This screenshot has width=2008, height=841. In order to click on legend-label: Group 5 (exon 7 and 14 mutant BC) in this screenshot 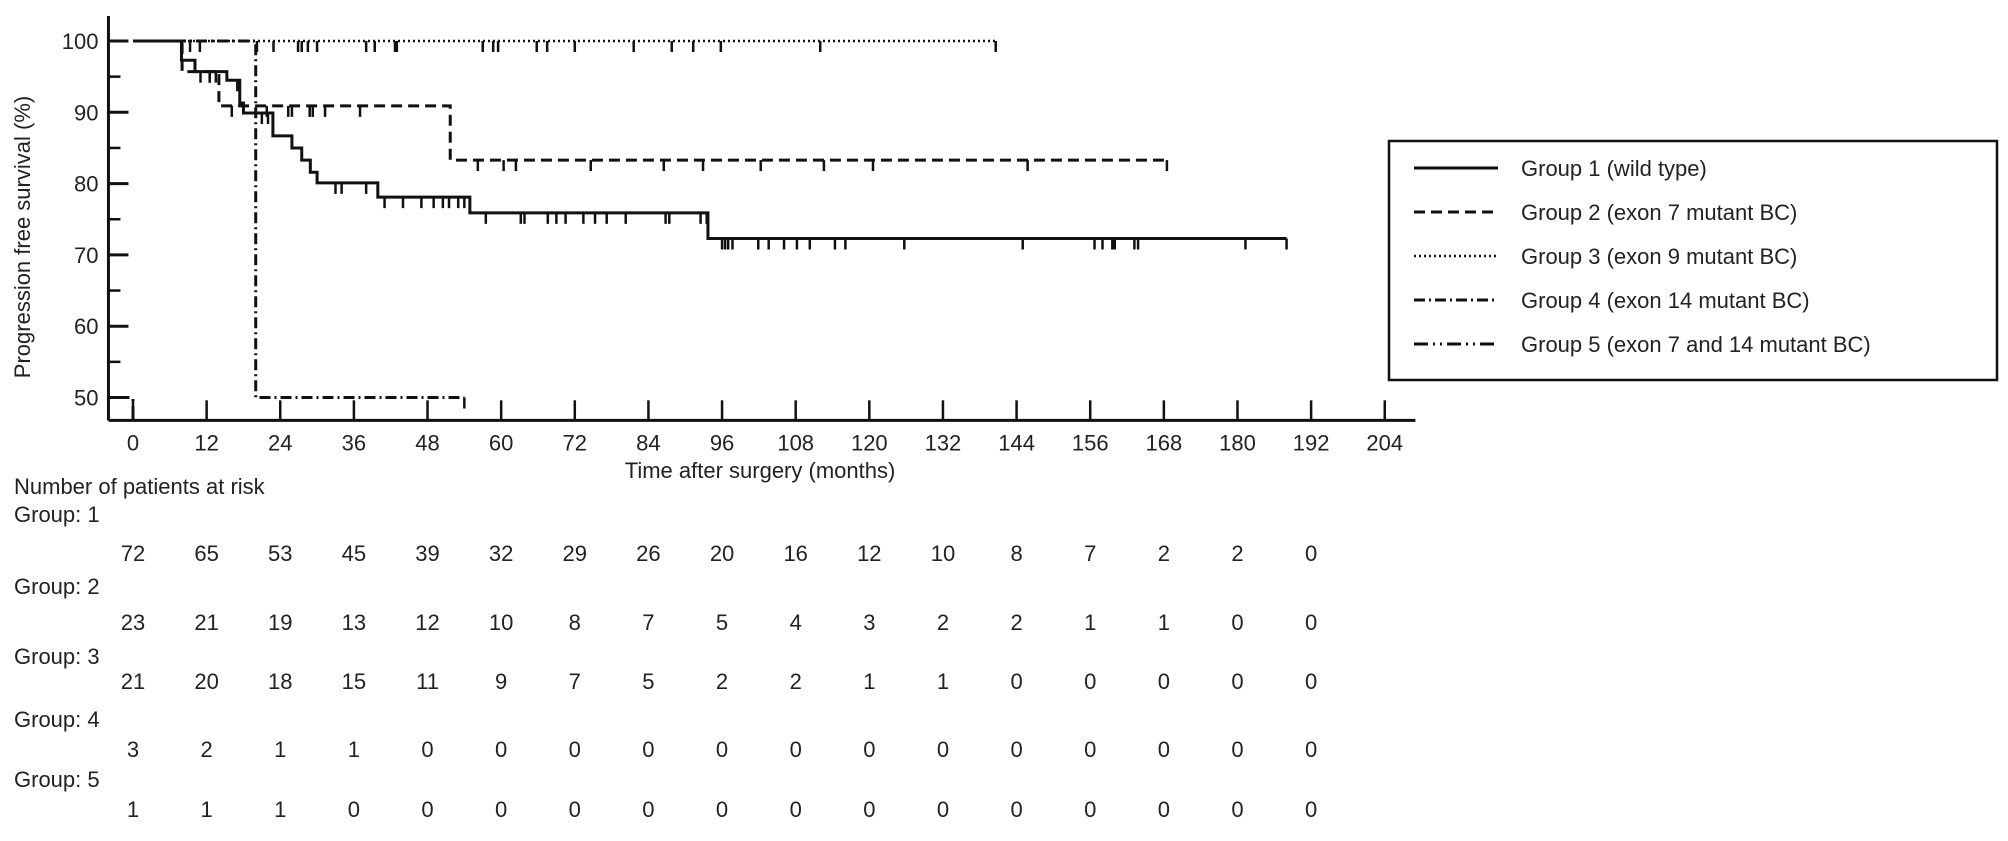, I will do `click(1696, 344)`.